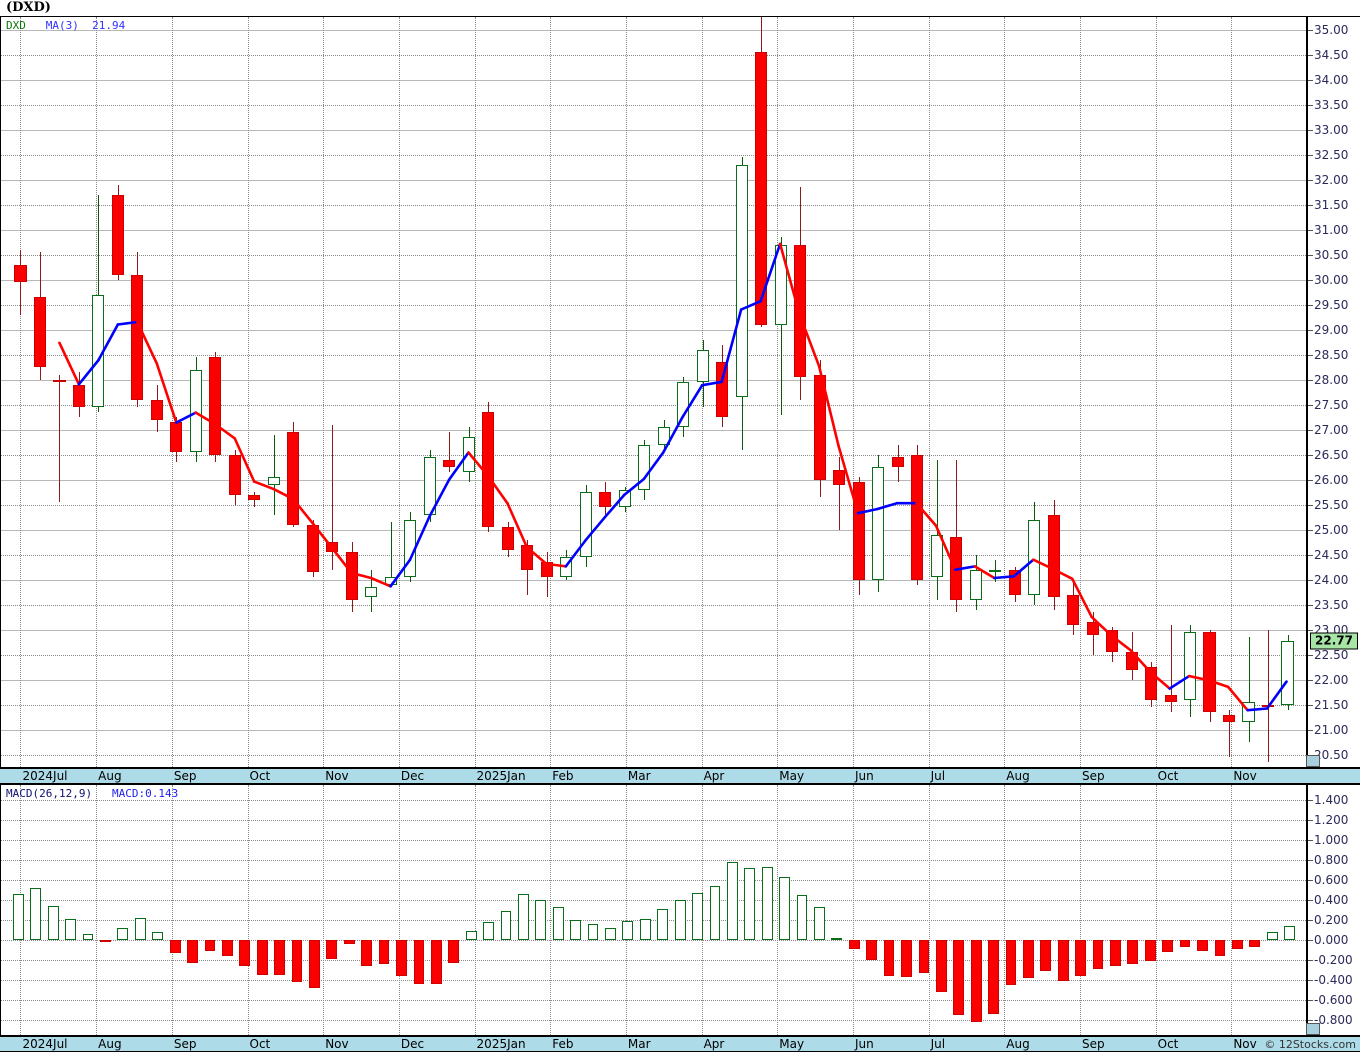  I want to click on date-axis-label: Jul, so click(938, 1044).